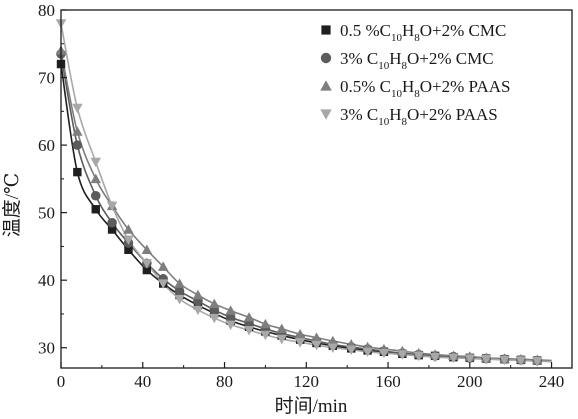 The height and width of the screenshot is (419, 578). What do you see at coordinates (61, 381) in the screenshot?
I see `x-tick-label: 0` at bounding box center [61, 381].